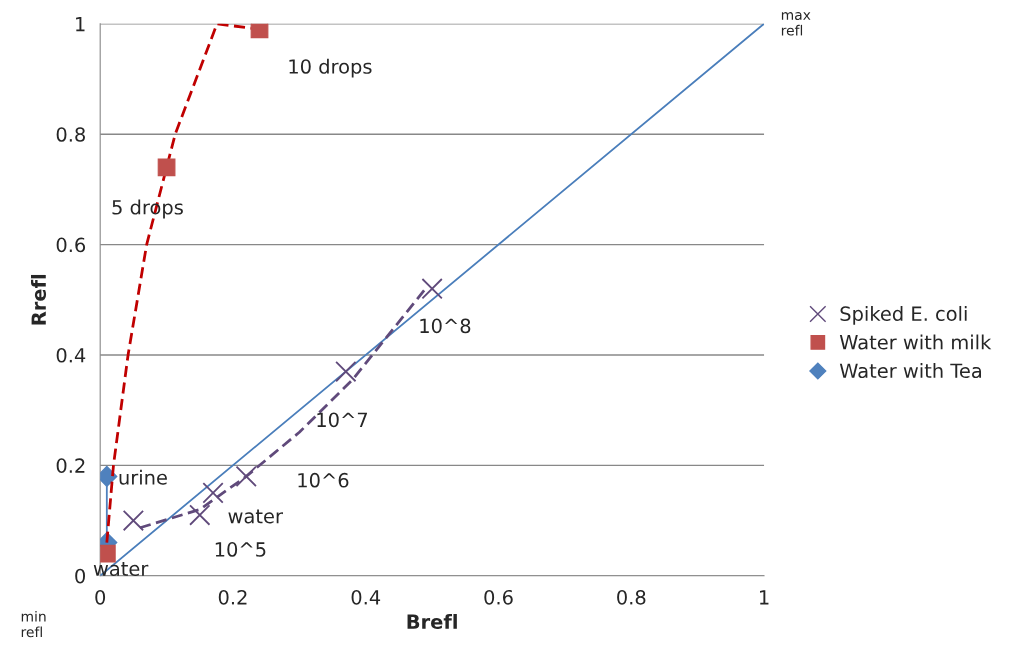 This screenshot has width=1012, height=661. I want to click on x-tick-label: 0, so click(100, 597).